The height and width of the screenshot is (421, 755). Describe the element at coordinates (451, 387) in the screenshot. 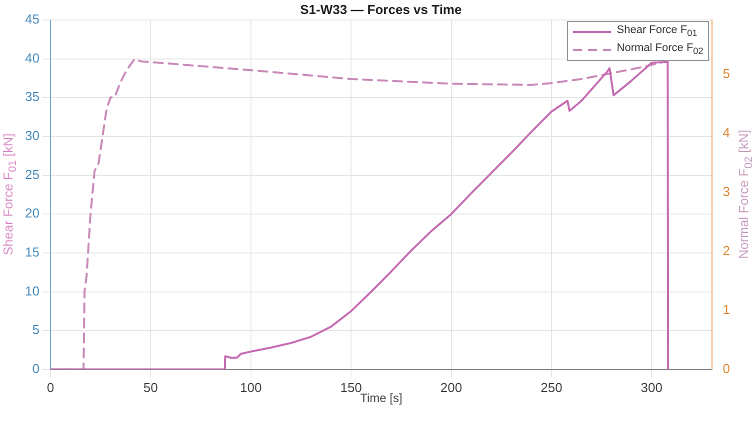

I see `x-tick-label: 200` at that location.